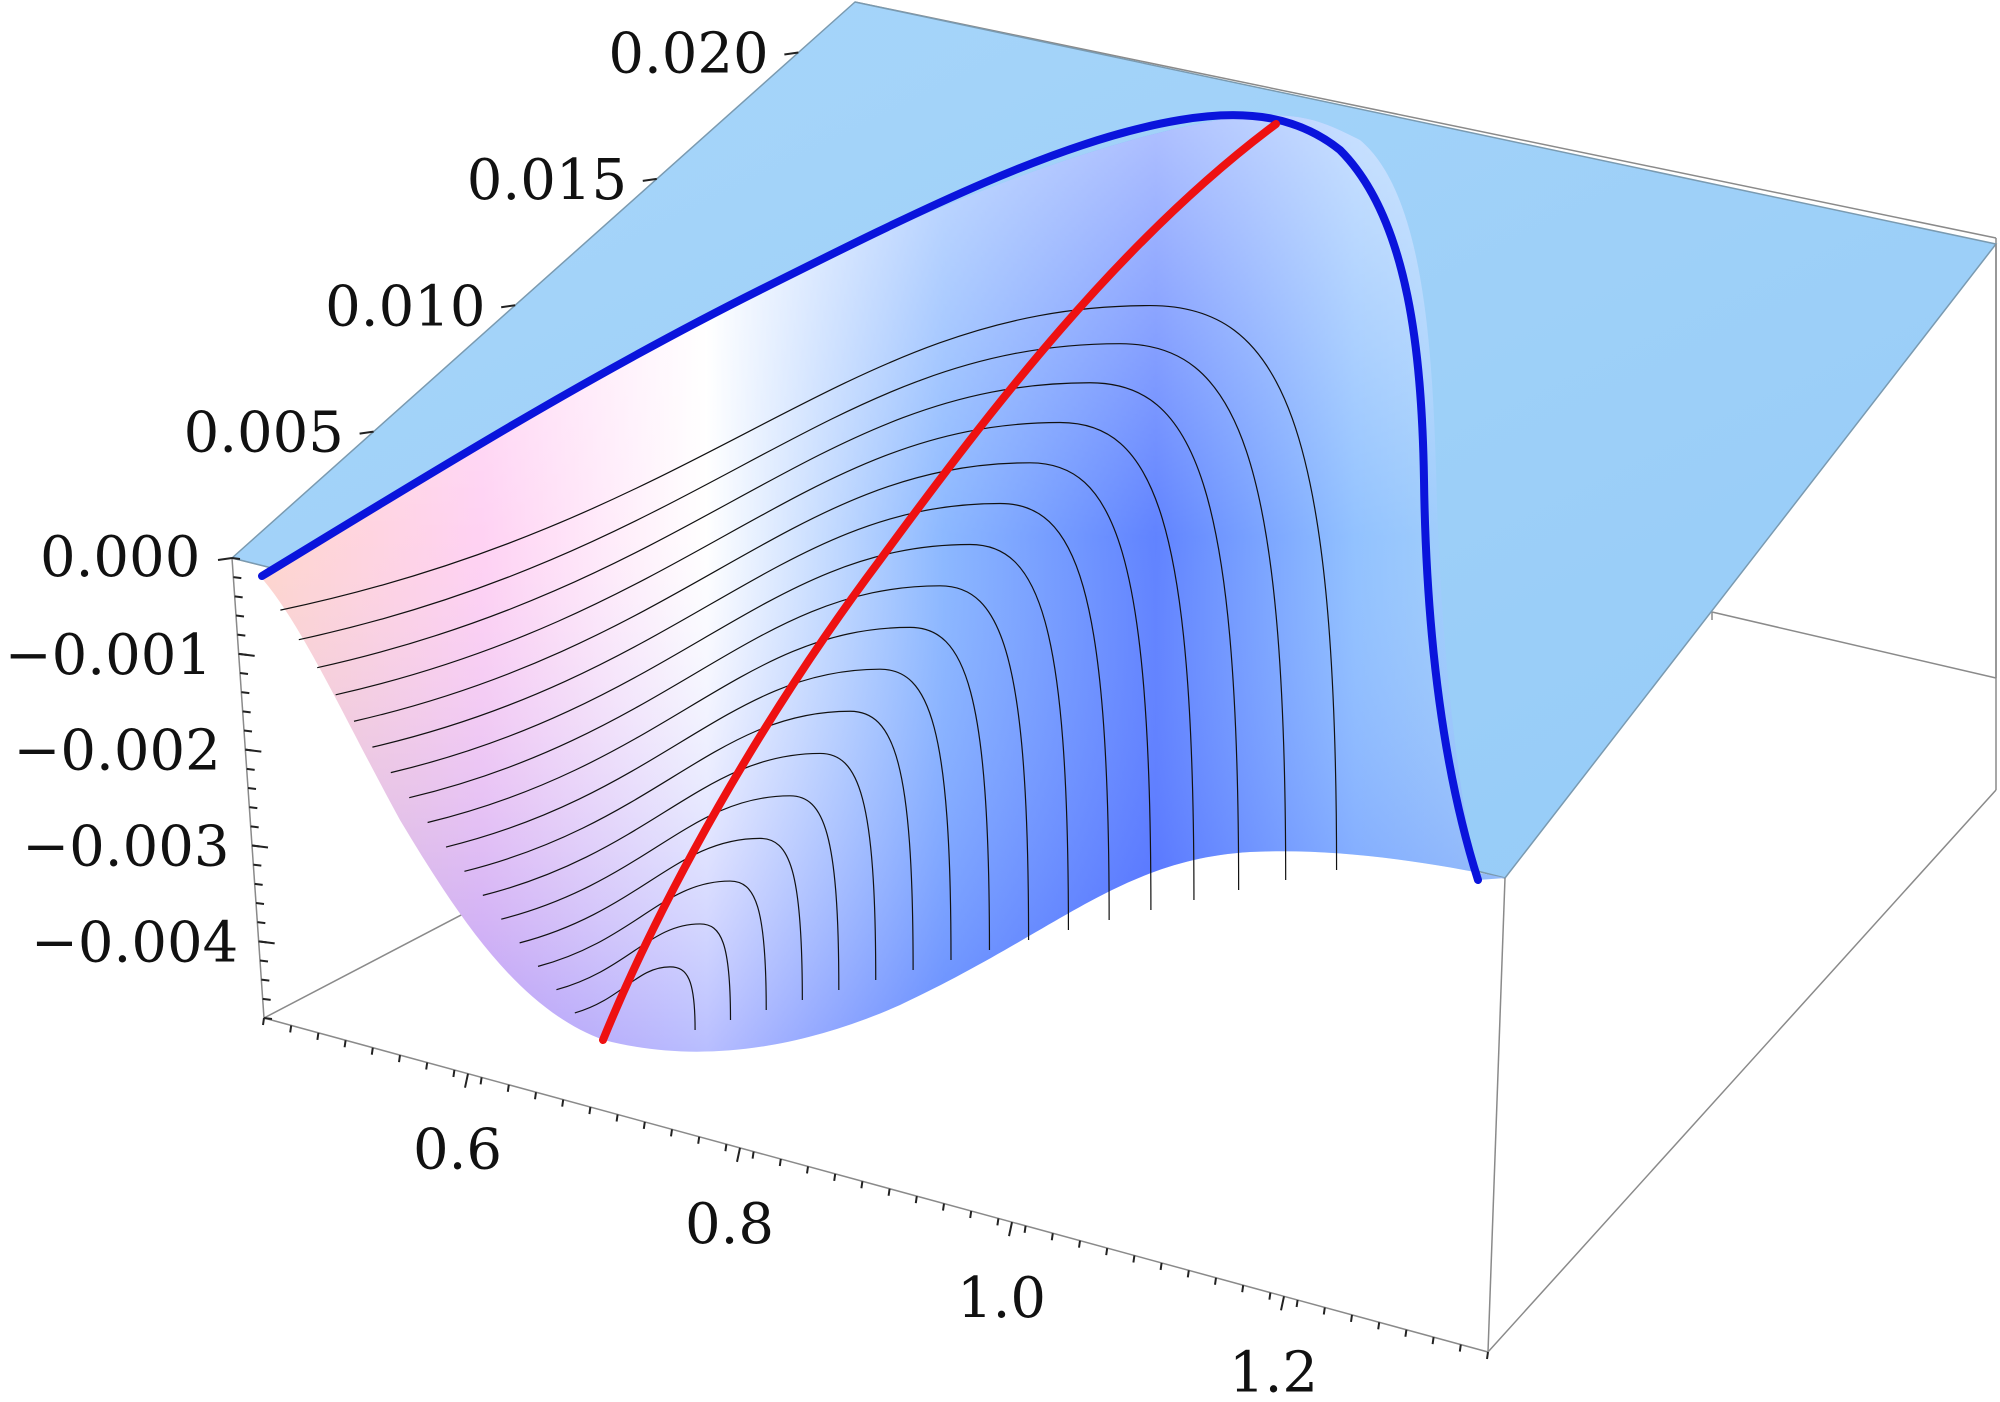 This screenshot has height=1402, width=2000. Describe the element at coordinates (688, 54) in the screenshot. I see `y-tick-label: 0.020` at that location.